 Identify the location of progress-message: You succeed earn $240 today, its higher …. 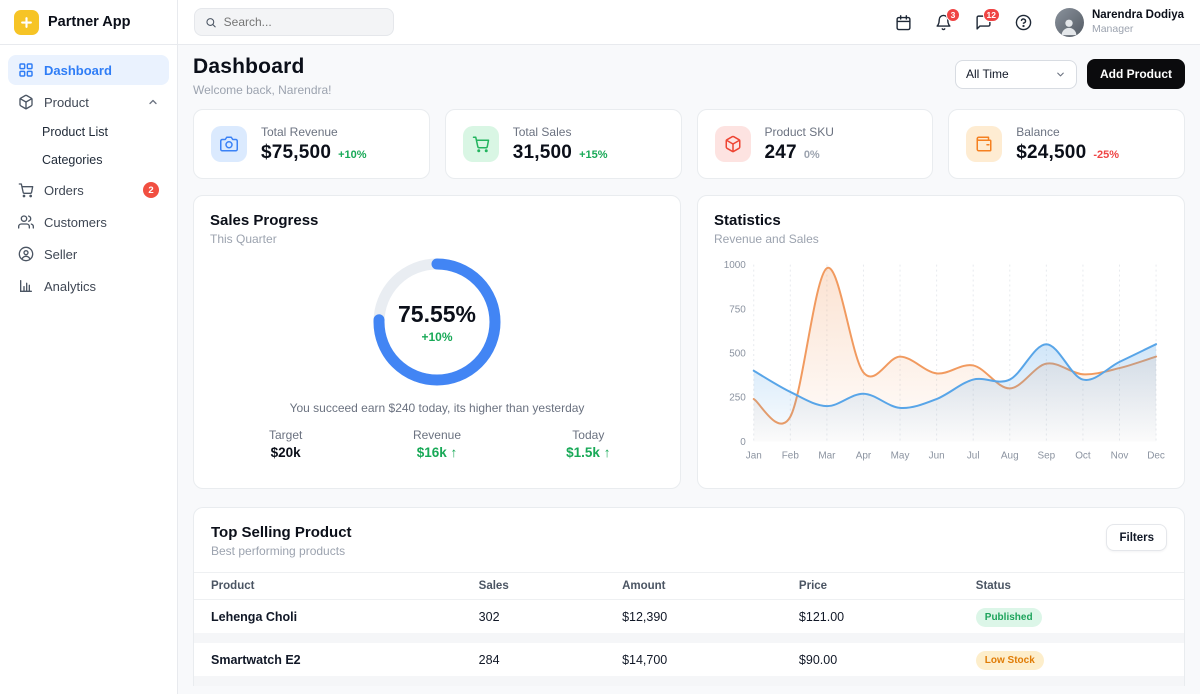
(437, 408).